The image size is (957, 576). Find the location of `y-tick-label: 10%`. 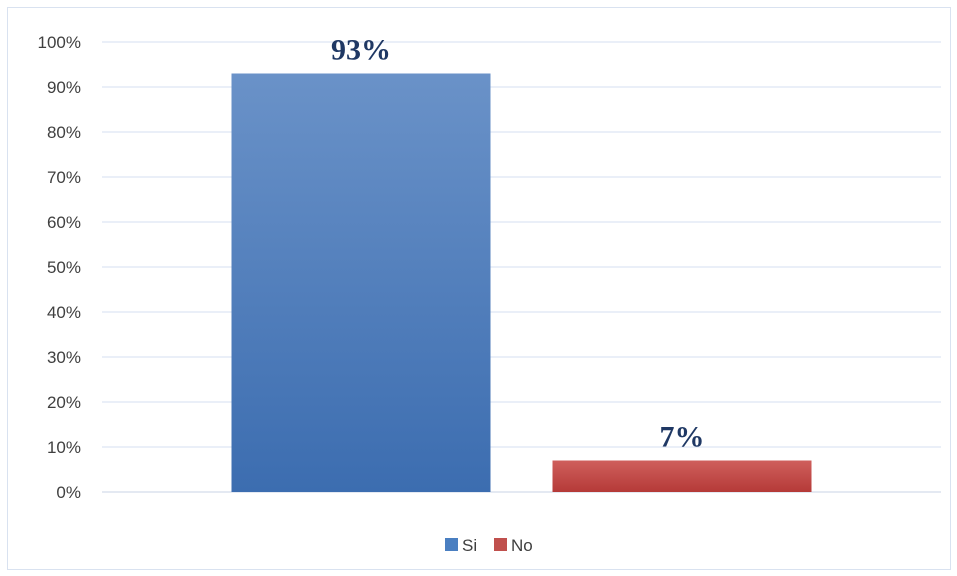

y-tick-label: 10% is located at coordinates (64, 447).